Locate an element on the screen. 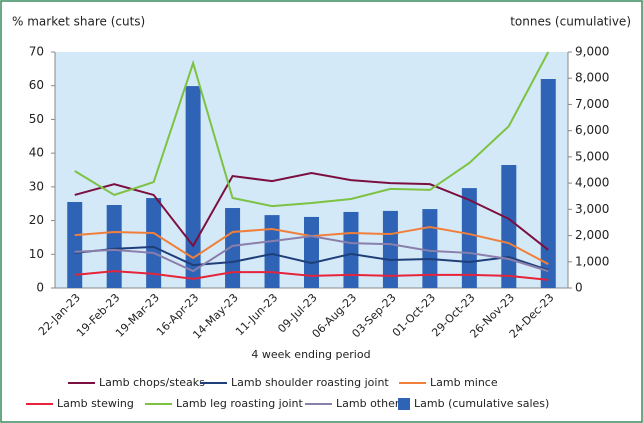 This screenshot has width=643, height=423. y-tick-label: 70 is located at coordinates (36, 52).